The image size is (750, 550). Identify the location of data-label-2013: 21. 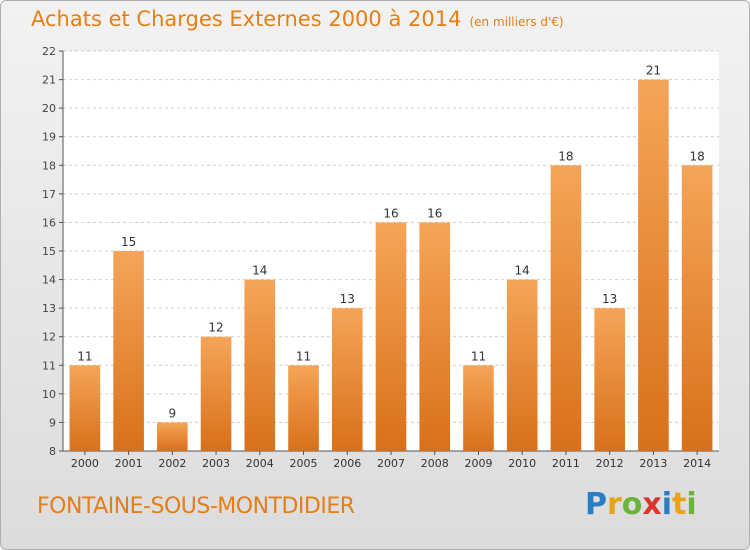
(653, 71).